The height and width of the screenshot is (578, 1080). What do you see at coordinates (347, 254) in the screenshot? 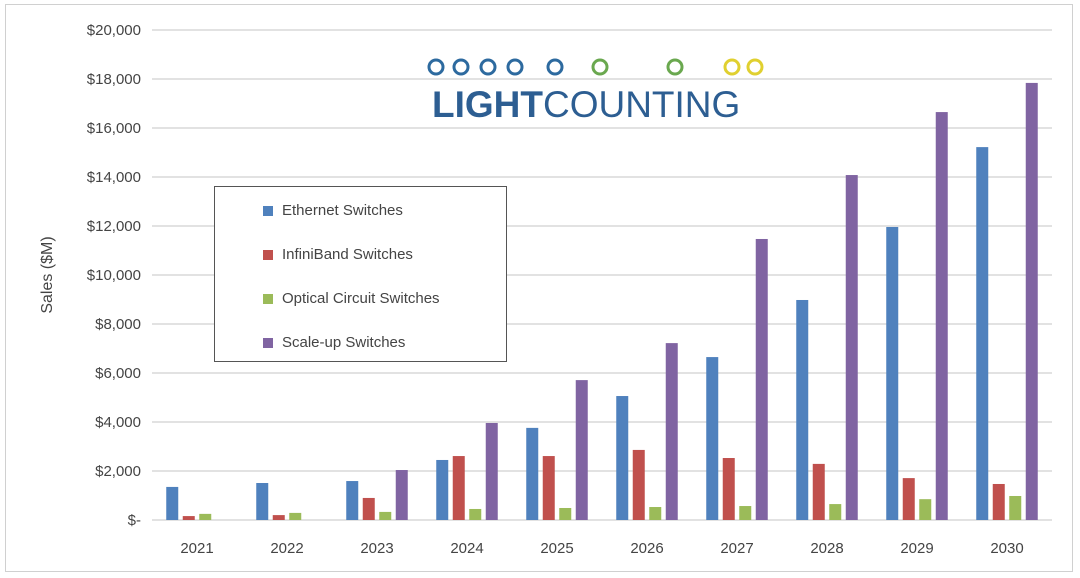
I see `legend-label: InfiniBand Switches` at bounding box center [347, 254].